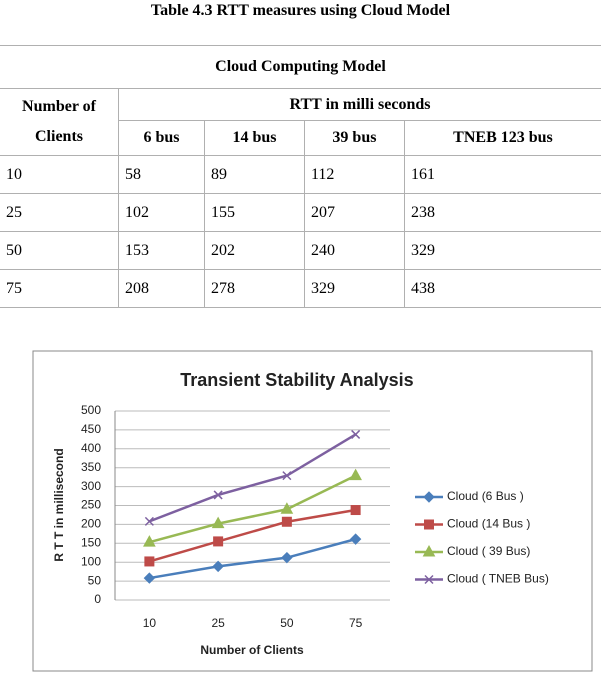 This screenshot has height=685, width=601. Describe the element at coordinates (254, 250) in the screenshot. I see `table-cell: 202` at that location.